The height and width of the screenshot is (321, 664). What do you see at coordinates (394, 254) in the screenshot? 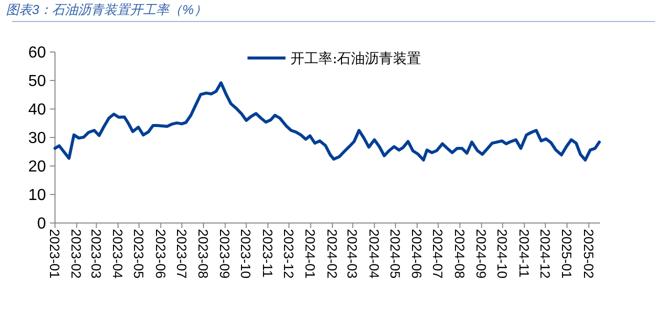
I see `x-tick-label: 2024-05` at bounding box center [394, 254].